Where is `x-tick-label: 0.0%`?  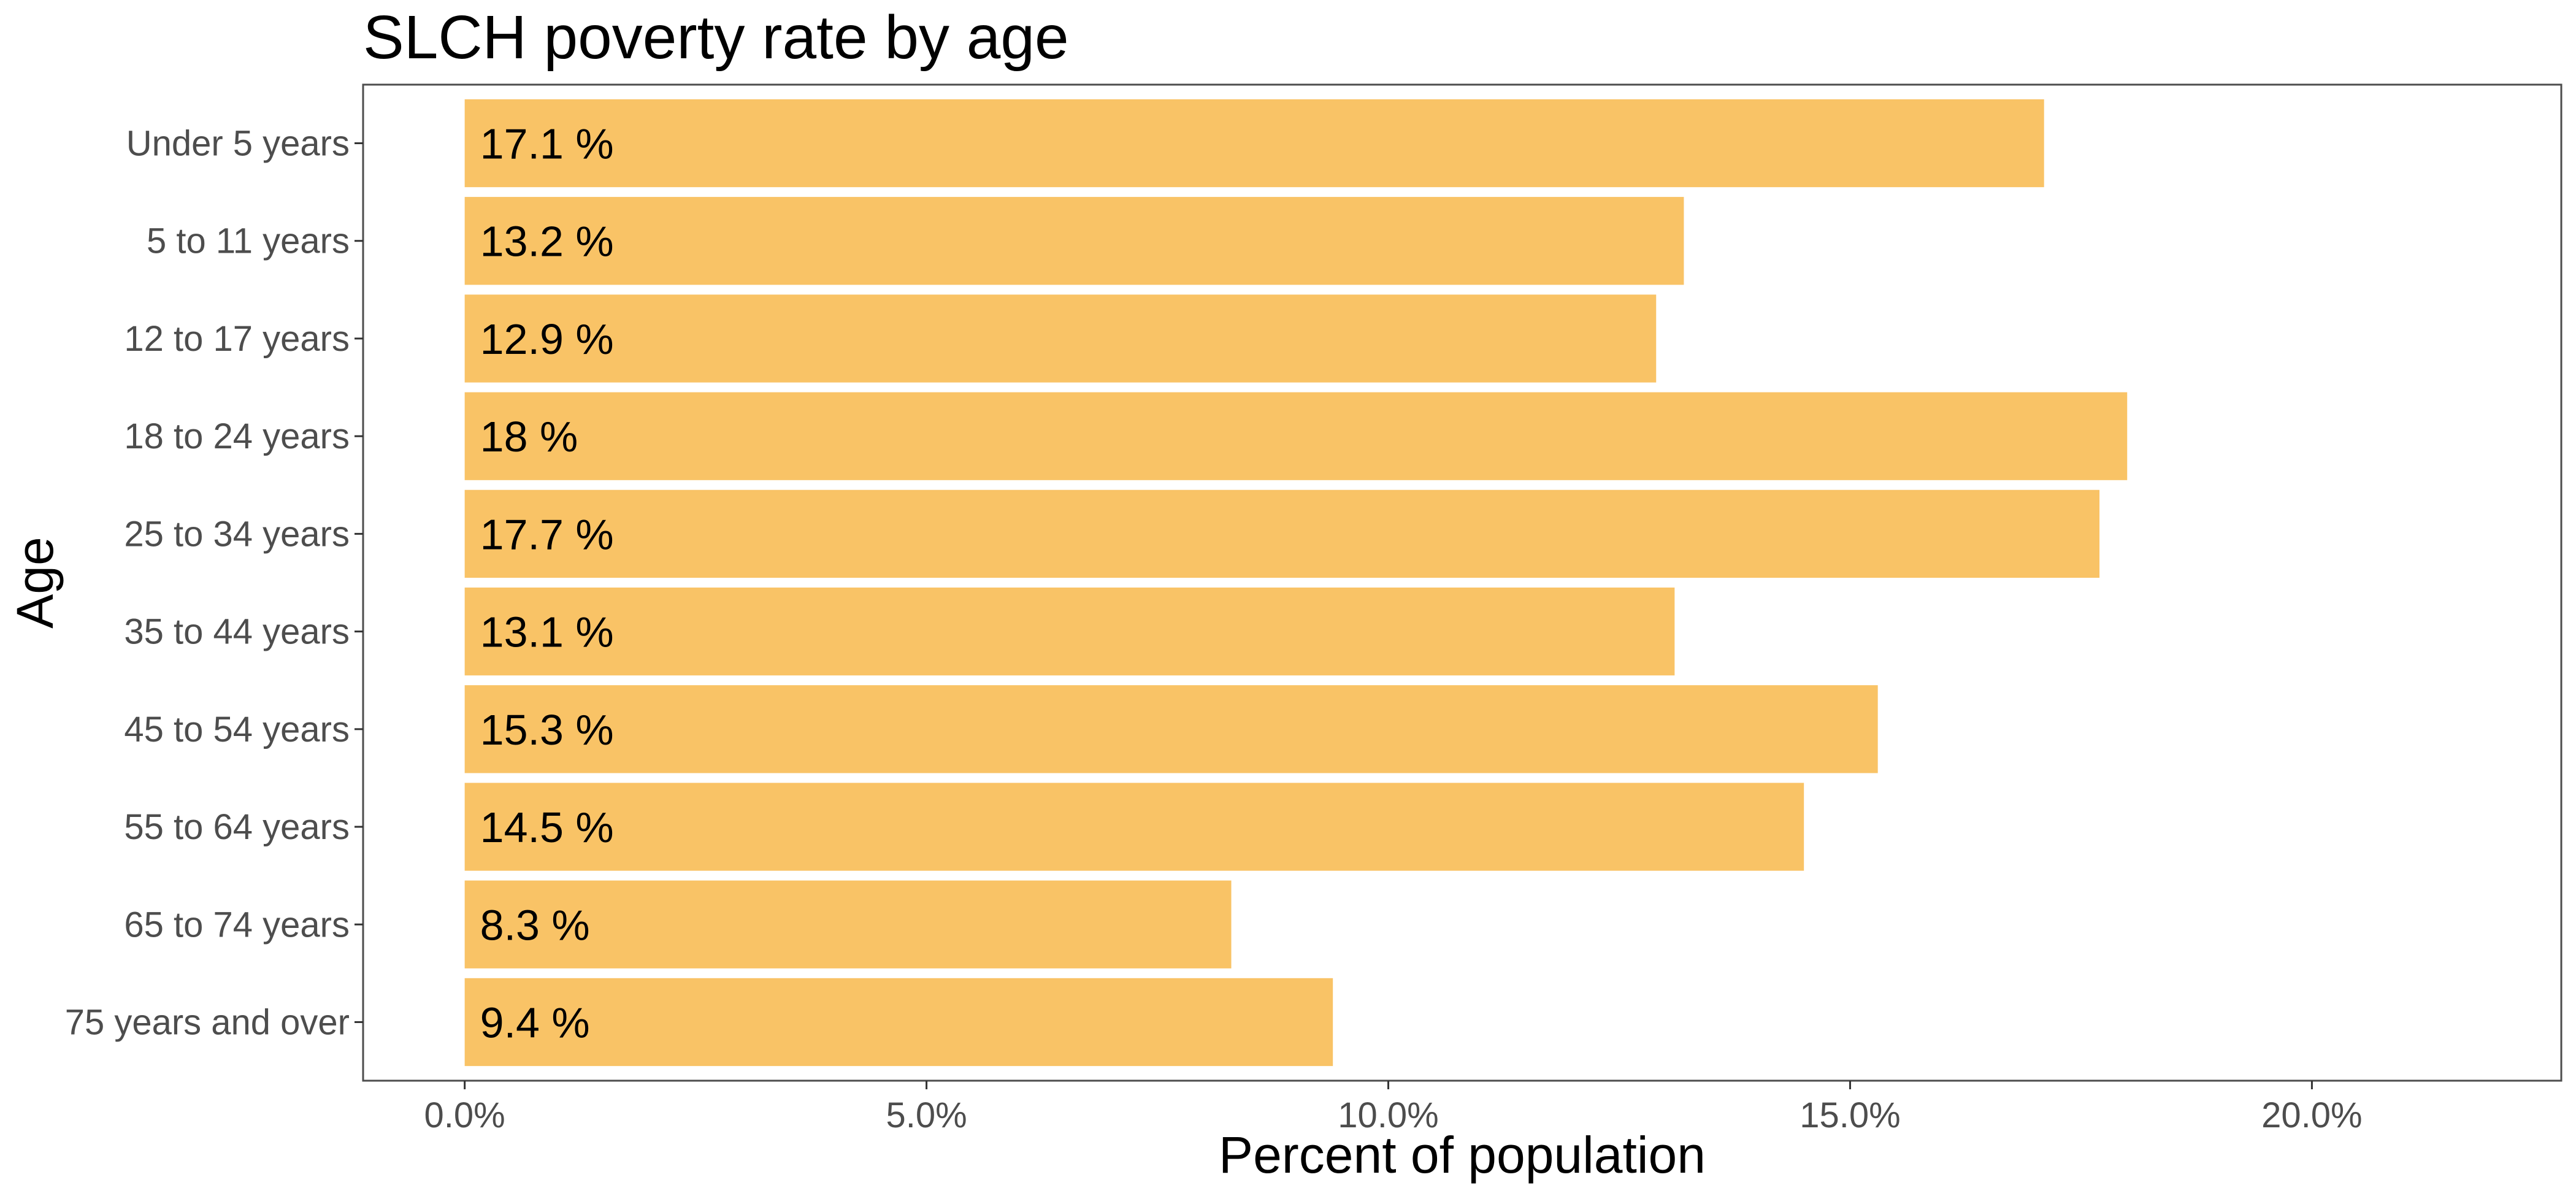
x-tick-label: 0.0% is located at coordinates (464, 1115).